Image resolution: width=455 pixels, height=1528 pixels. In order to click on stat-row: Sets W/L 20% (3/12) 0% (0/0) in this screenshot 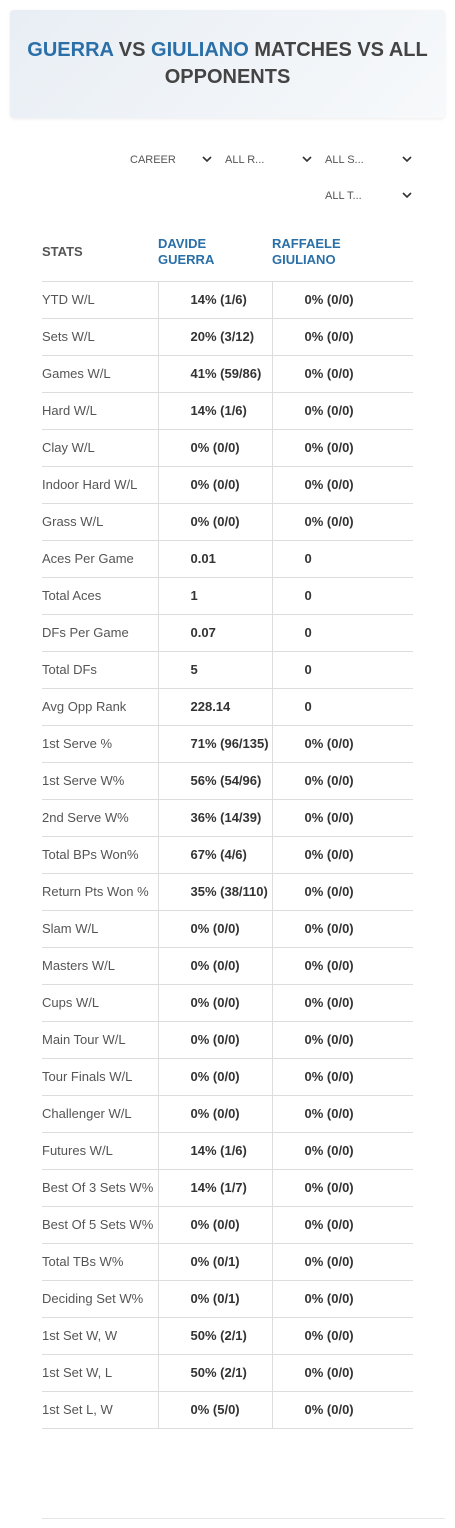, I will do `click(227, 337)`.